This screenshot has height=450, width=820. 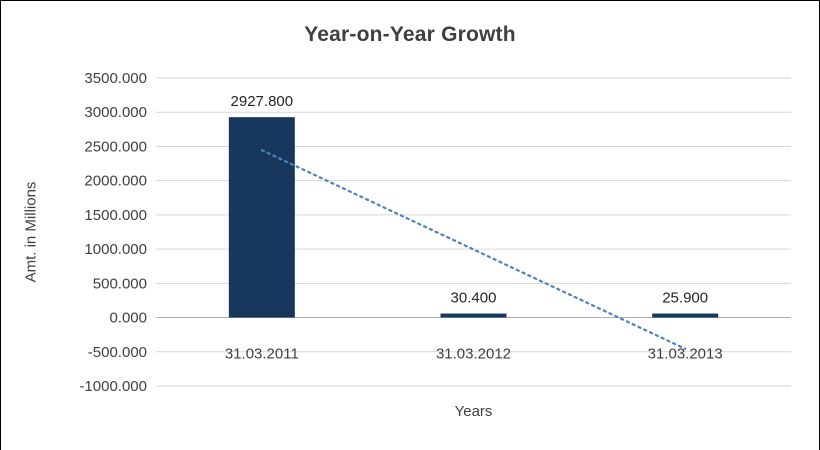 What do you see at coordinates (128, 318) in the screenshot?
I see `y-tick-label: 0.000` at bounding box center [128, 318].